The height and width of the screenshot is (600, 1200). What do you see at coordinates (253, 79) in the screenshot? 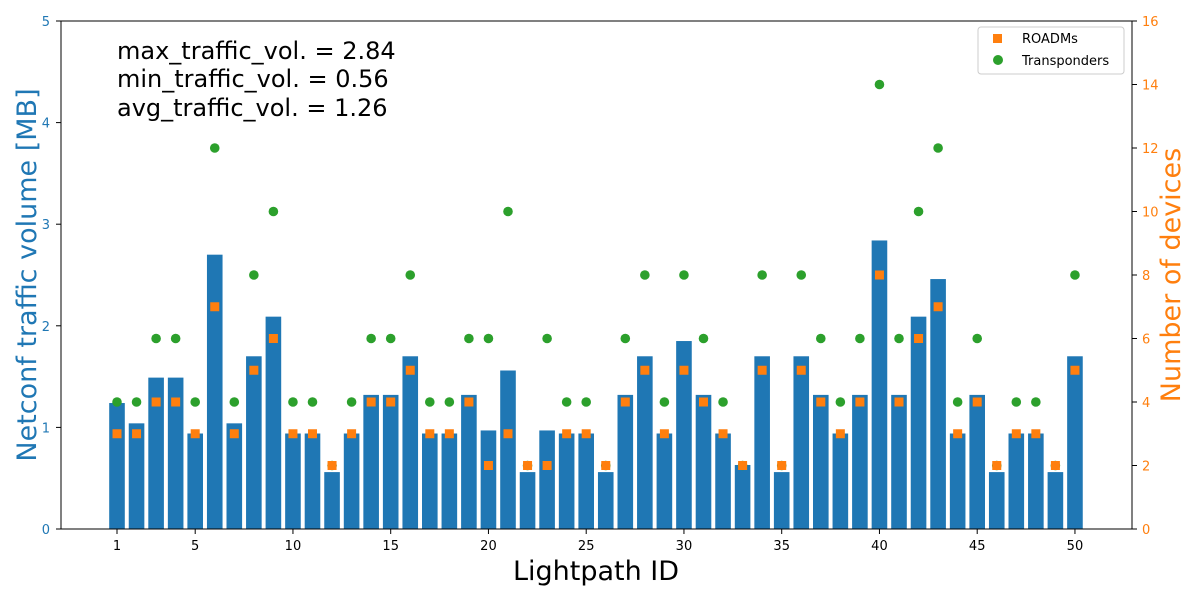
I see `stat-min-traffic: min_traffic_vol. = 0.56` at bounding box center [253, 79].